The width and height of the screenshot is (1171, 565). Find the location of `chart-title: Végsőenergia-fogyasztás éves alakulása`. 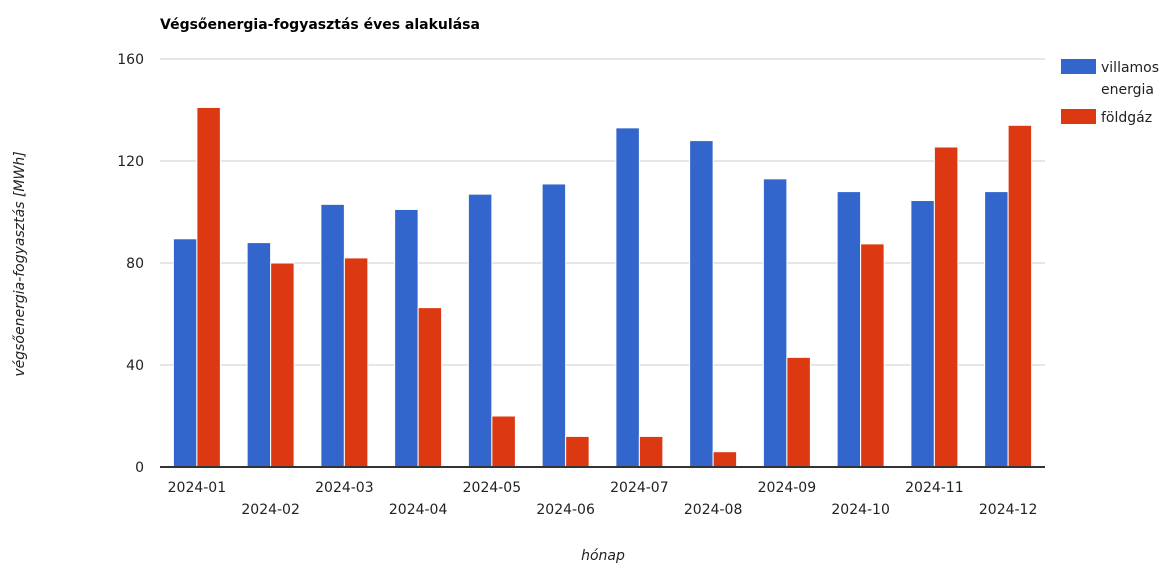

chart-title: Végsőenergia-fogyasztás éves alakulása is located at coordinates (320, 25).